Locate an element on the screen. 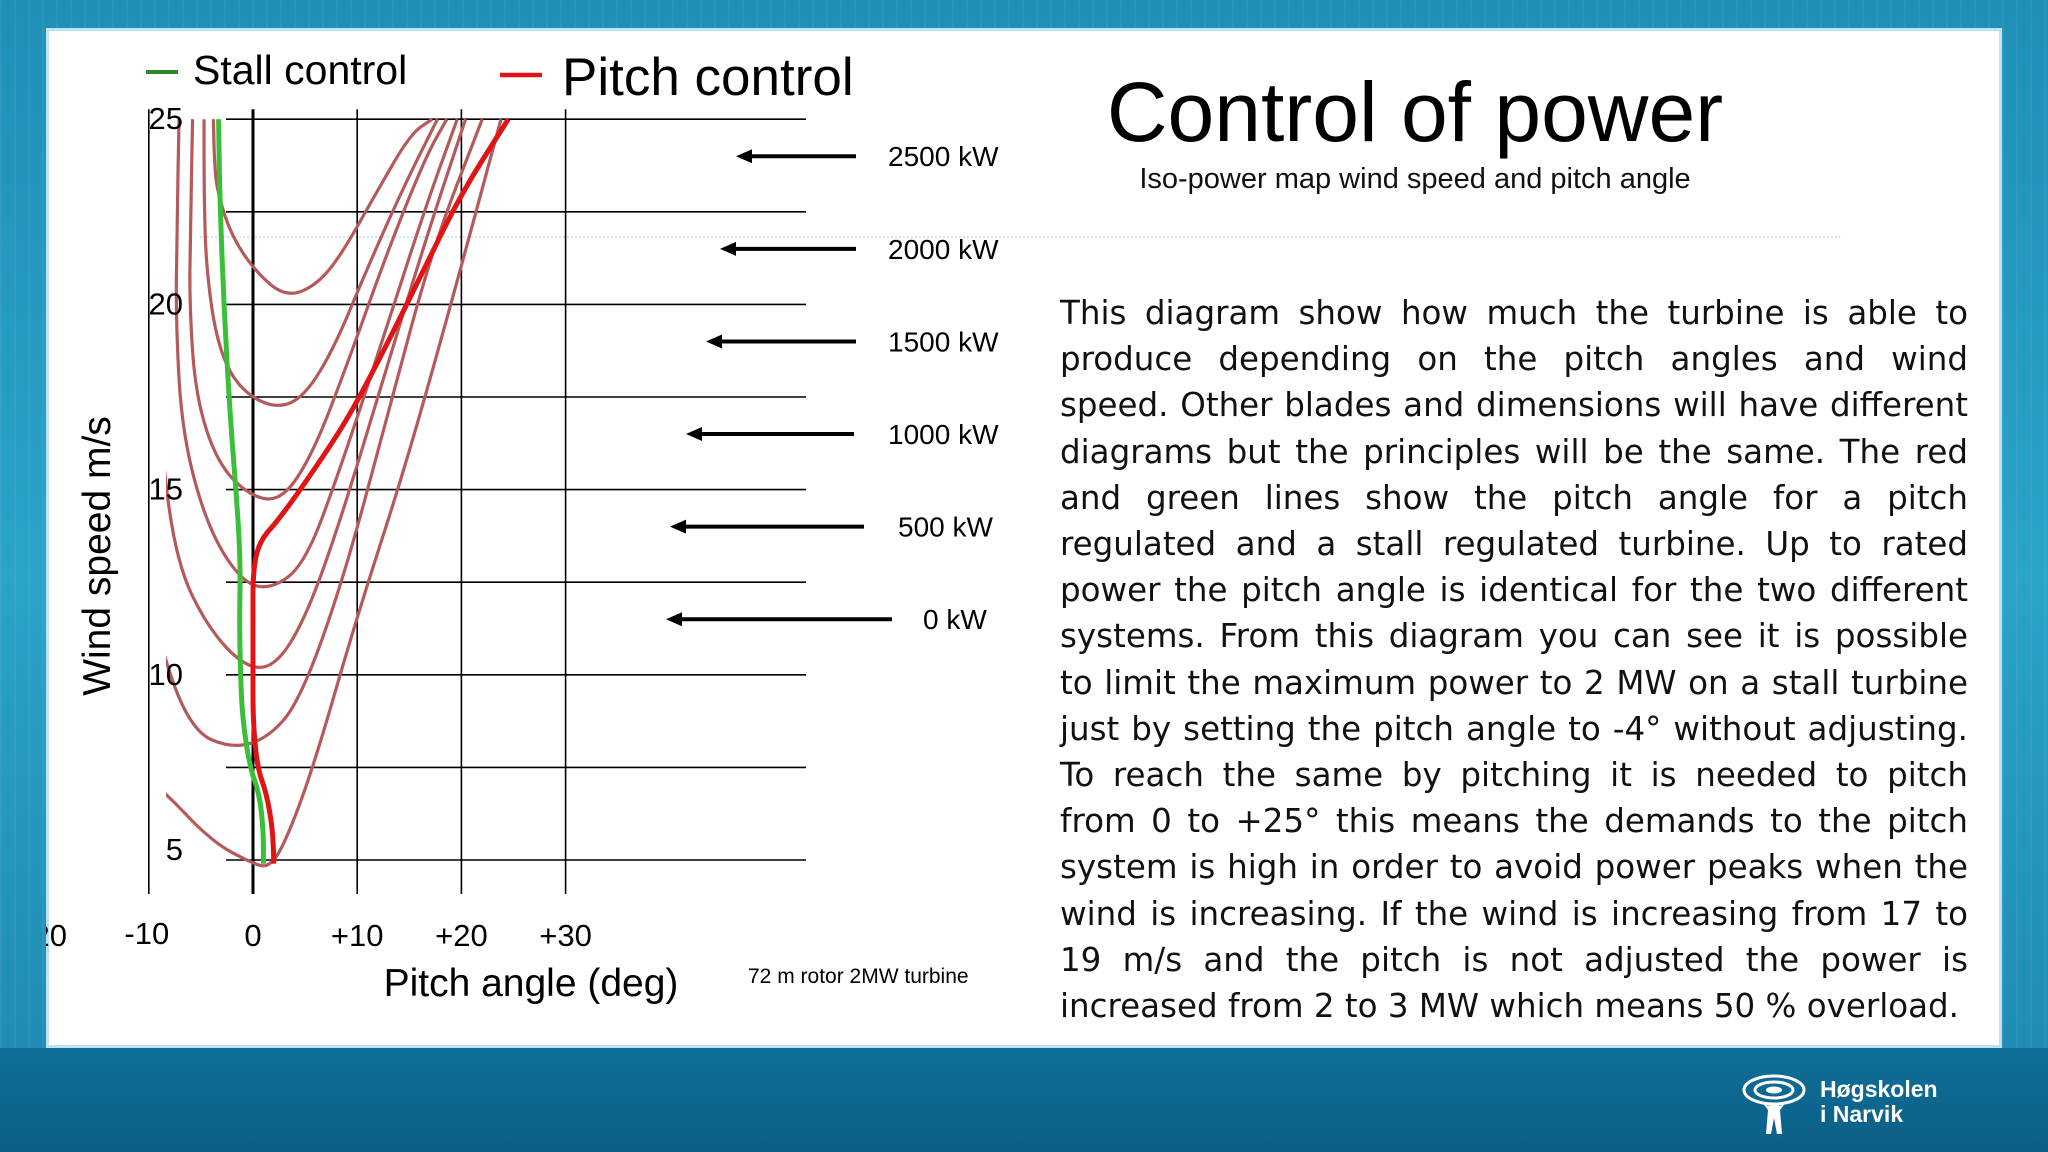 This screenshot has height=1152, width=2048. y-tick-label: 5 is located at coordinates (174, 849).